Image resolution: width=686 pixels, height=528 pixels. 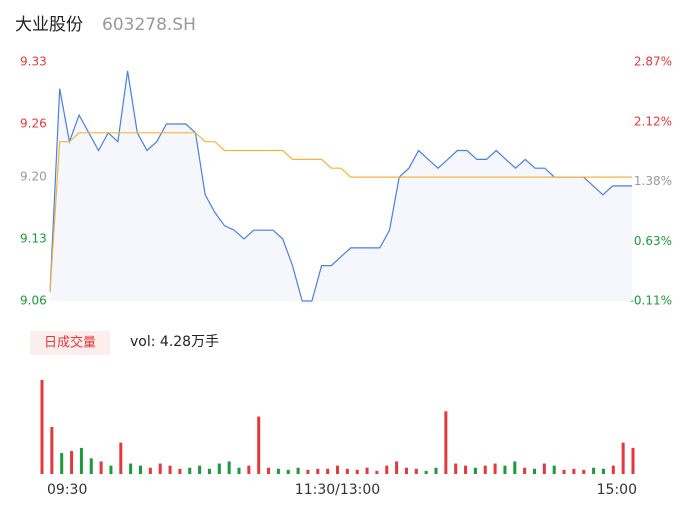 What do you see at coordinates (67, 490) in the screenshot?
I see `x-tick-label: 09:30` at bounding box center [67, 490].